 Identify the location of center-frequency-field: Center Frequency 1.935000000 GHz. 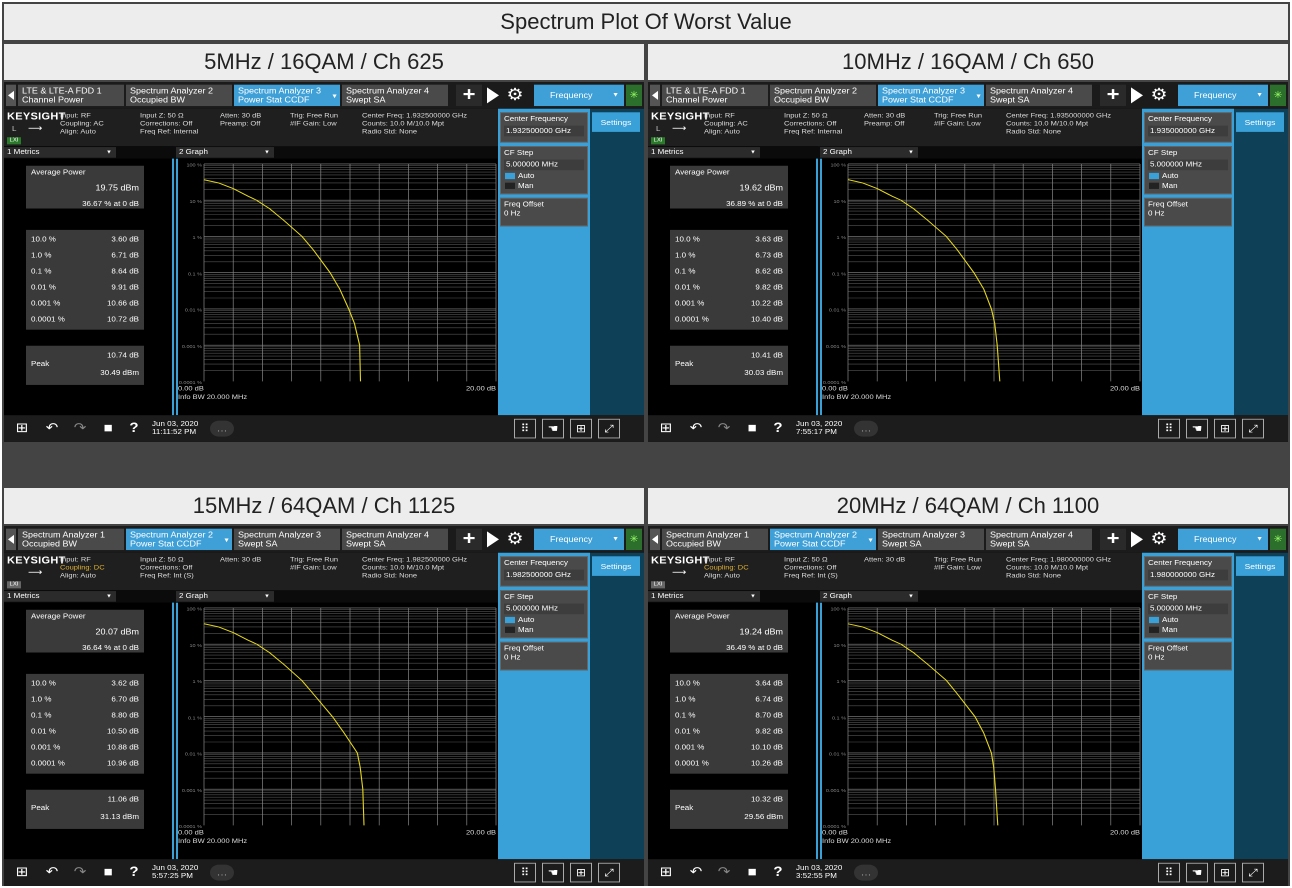
(1188, 127).